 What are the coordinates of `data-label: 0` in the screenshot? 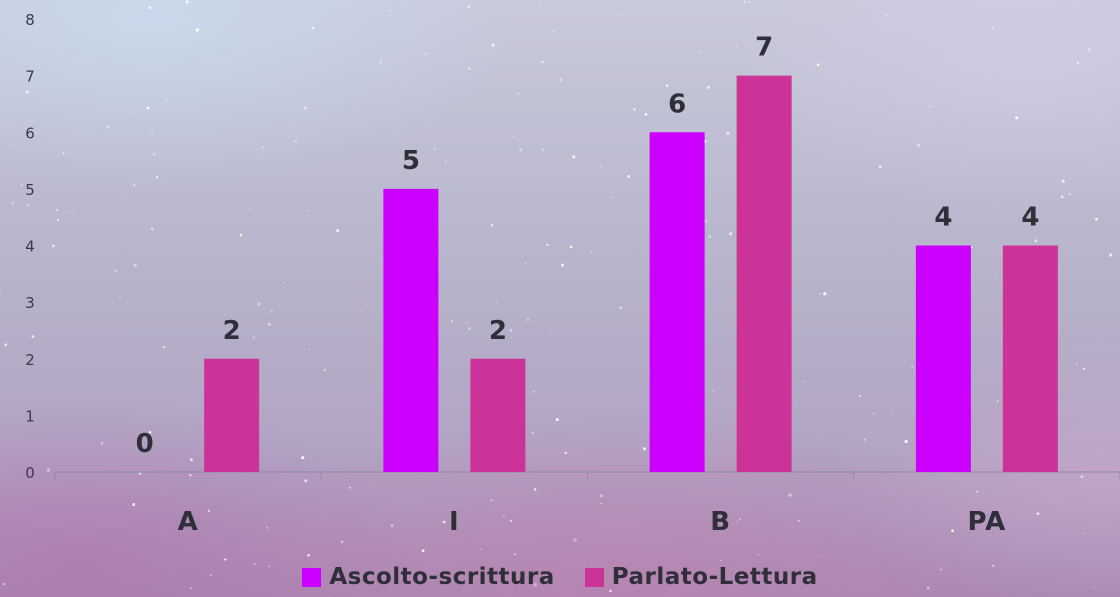 It's located at (145, 444).